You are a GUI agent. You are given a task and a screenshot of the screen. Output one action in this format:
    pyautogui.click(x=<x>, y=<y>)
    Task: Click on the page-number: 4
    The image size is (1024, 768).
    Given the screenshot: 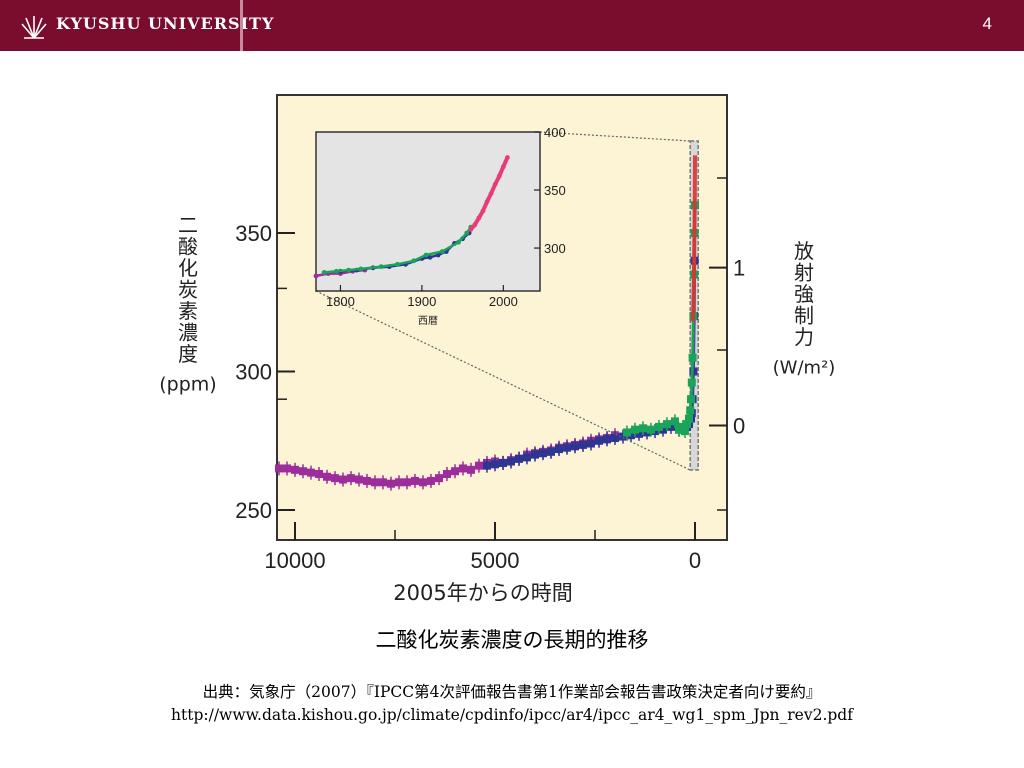 What is the action you would take?
    pyautogui.click(x=987, y=23)
    